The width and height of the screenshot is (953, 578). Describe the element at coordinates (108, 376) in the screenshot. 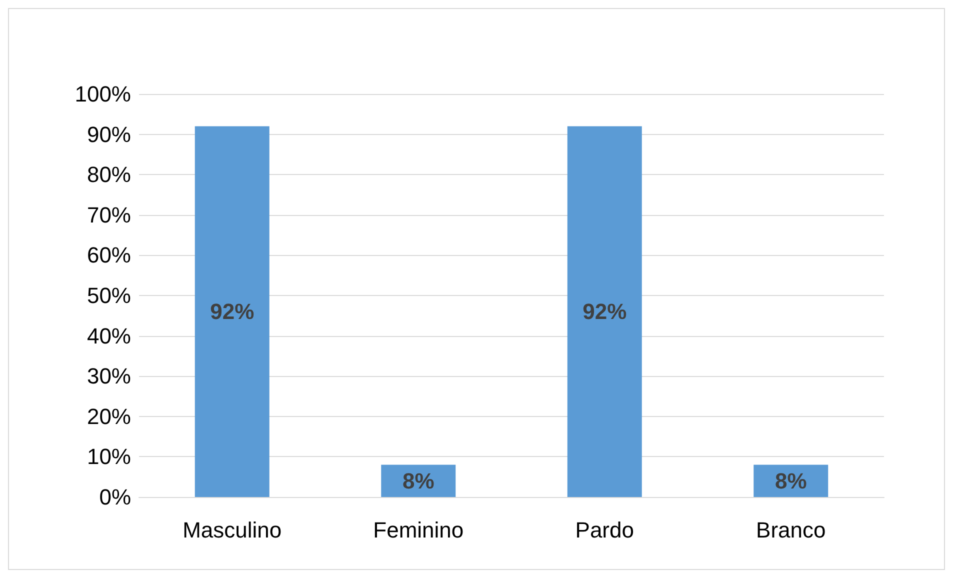

I see `y-tick-label: 30%` at that location.